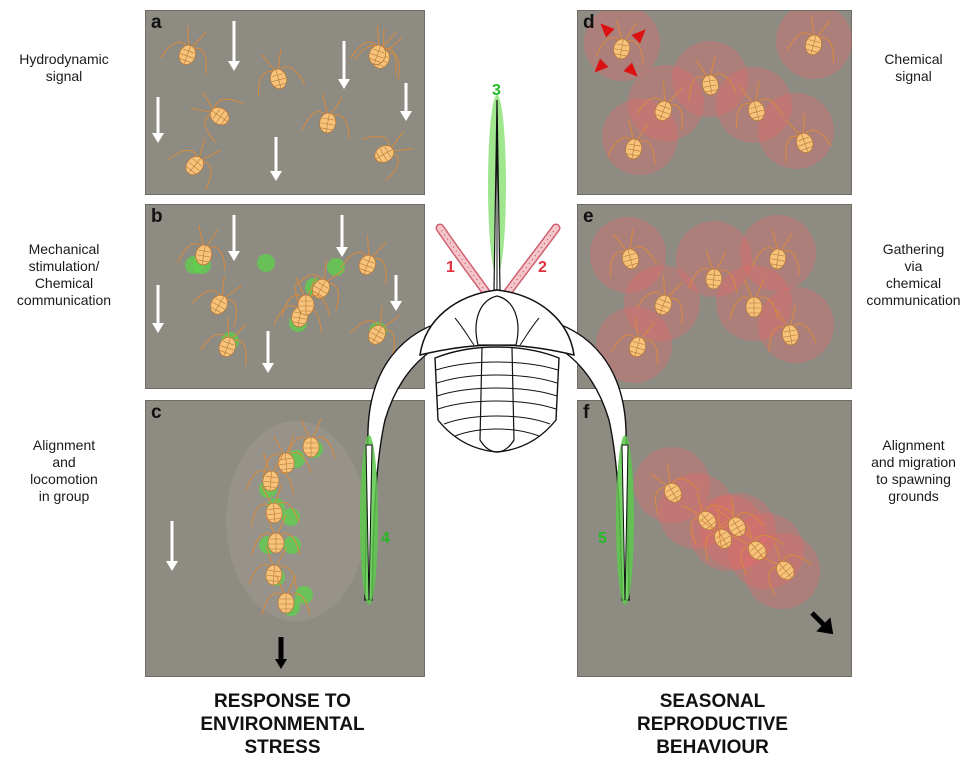 This screenshot has width=976, height=760. I want to click on label-a: Hydrodynamic signal, so click(64, 67).